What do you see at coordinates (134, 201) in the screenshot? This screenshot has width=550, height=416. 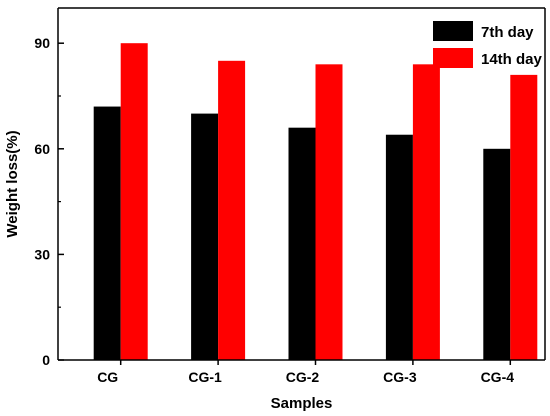 I see `bar-cg-14th-day` at bounding box center [134, 201].